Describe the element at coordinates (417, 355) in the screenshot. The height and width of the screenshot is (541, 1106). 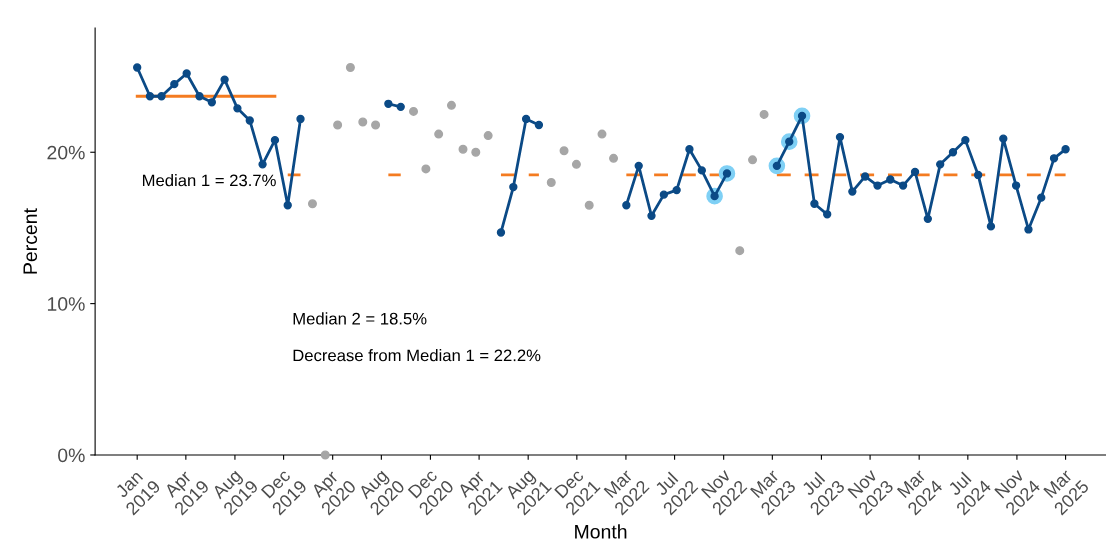
I see `annotation: Decrease from Median 1 = 22.2%` at that location.